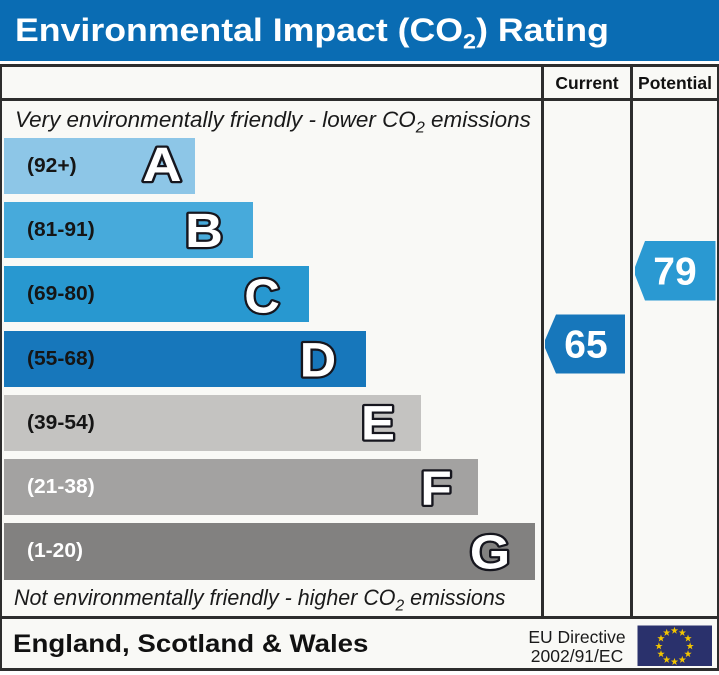 This screenshot has height=675, width=719. I want to click on svg-text: E, so click(378, 423).